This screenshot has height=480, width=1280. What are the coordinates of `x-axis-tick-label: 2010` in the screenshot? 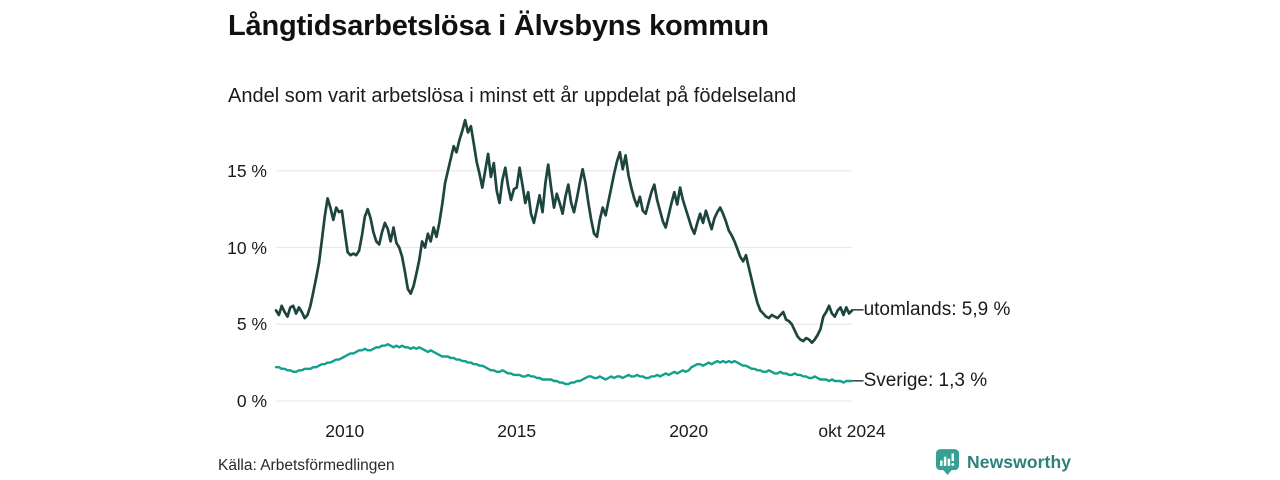 It's located at (345, 431).